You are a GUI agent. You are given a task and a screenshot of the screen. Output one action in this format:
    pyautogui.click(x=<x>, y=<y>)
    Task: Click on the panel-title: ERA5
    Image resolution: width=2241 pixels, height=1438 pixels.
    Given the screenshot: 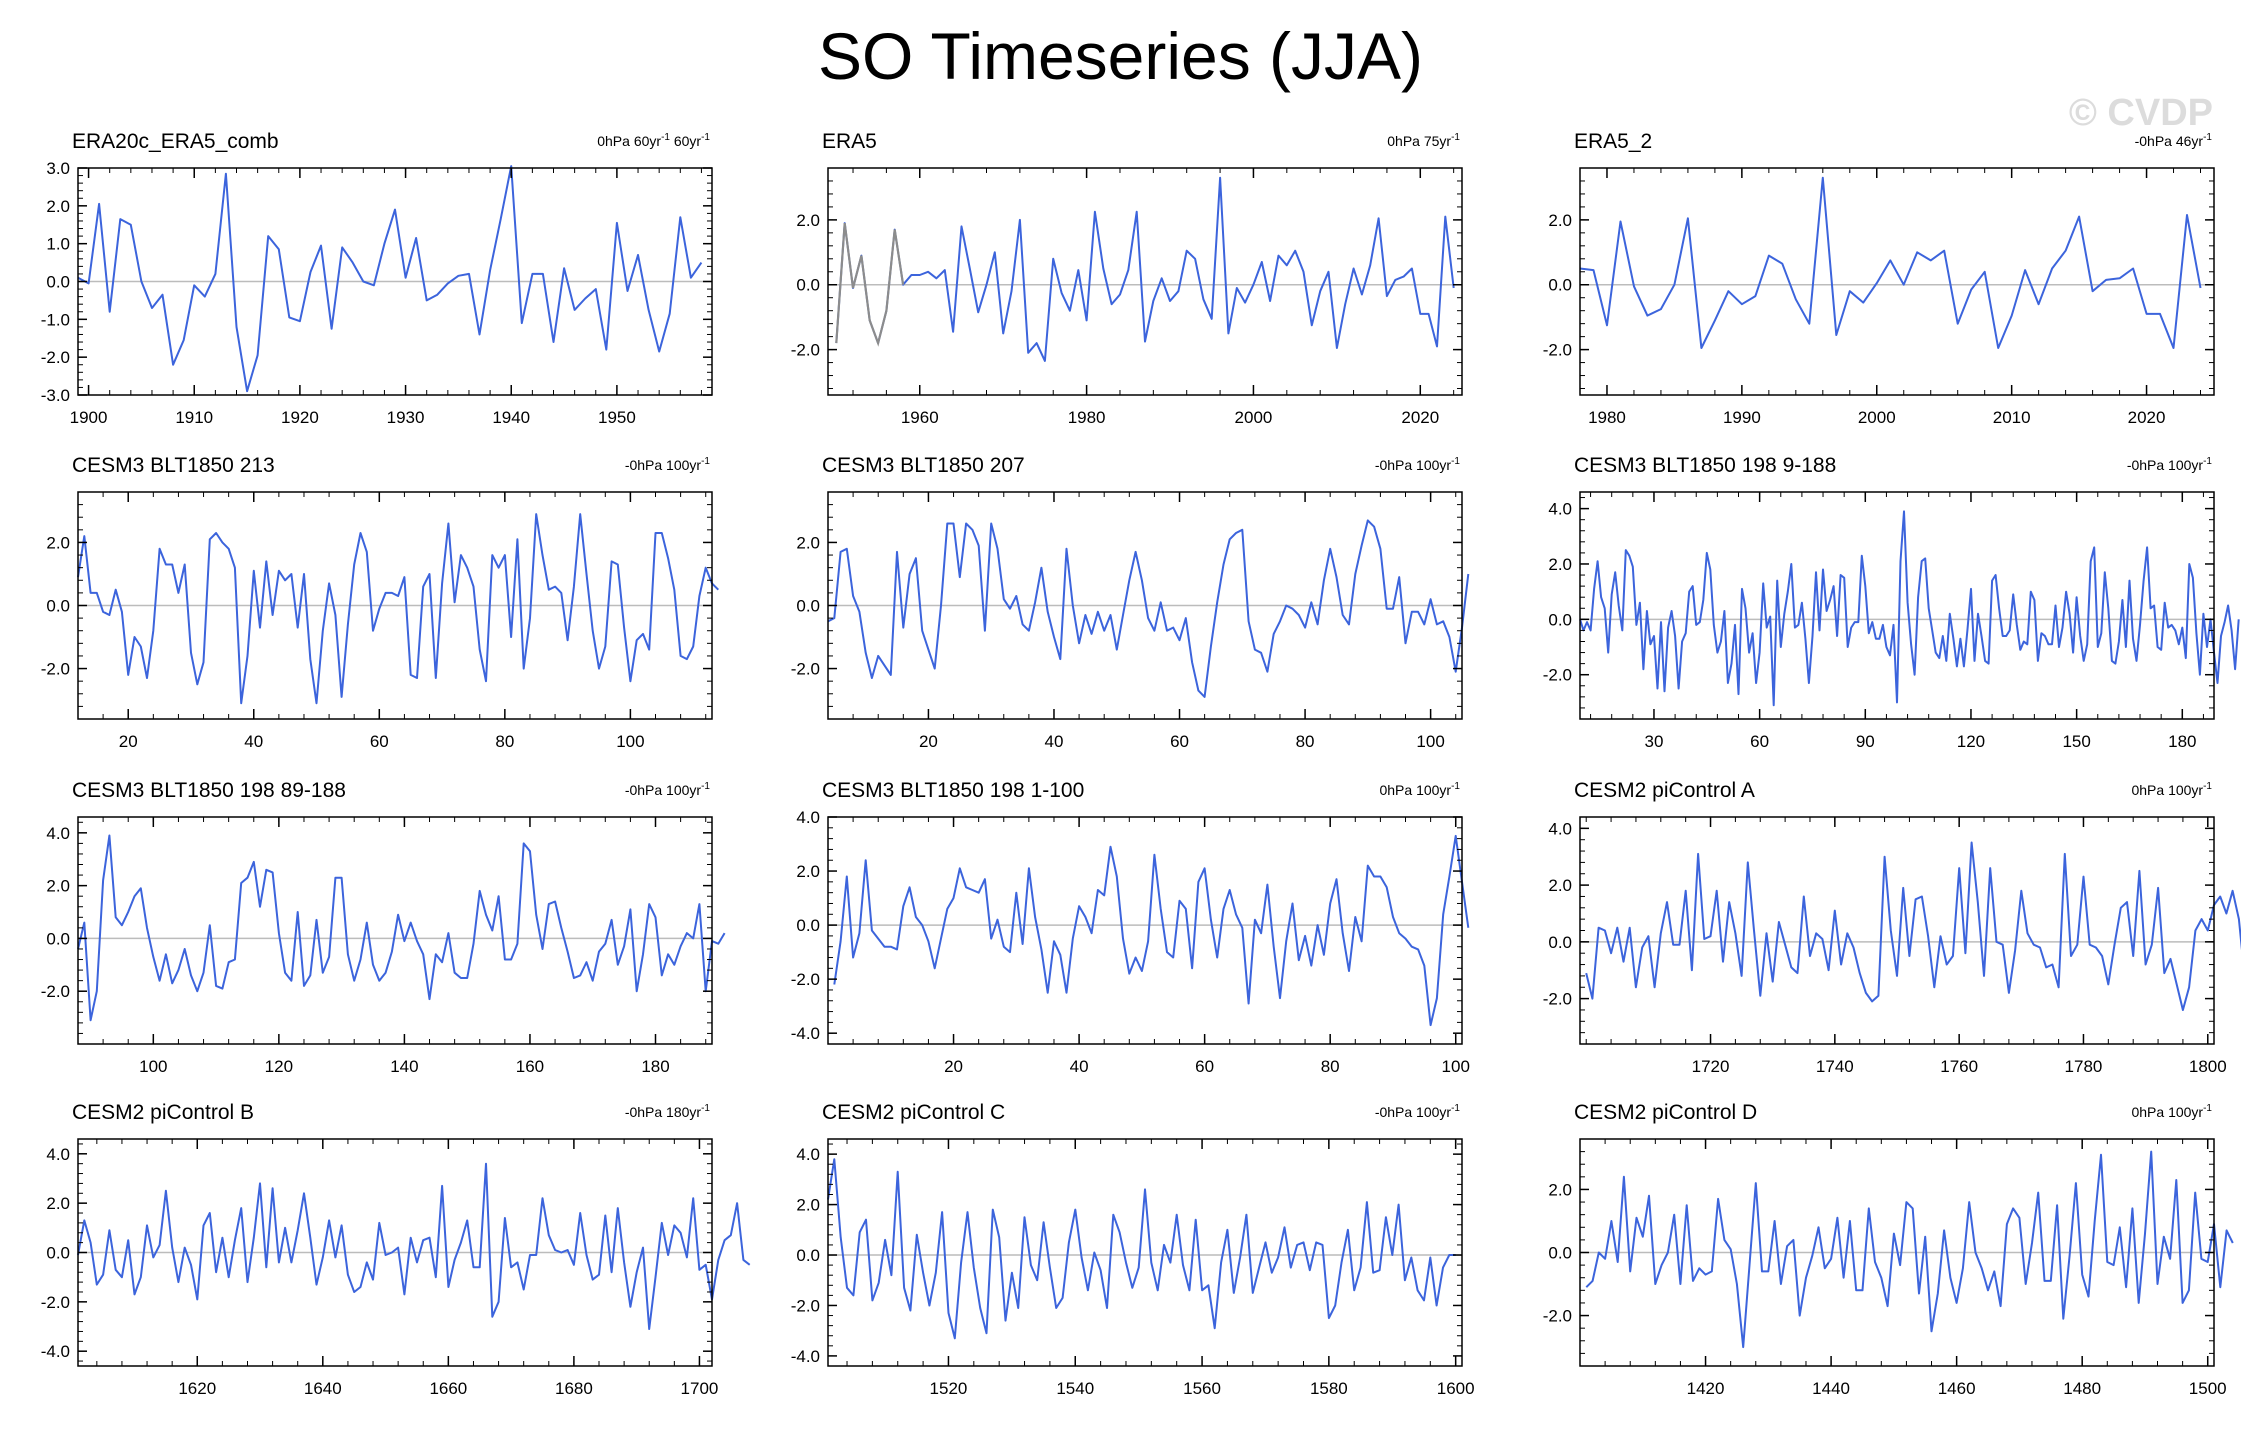 What is the action you would take?
    pyautogui.click(x=849, y=141)
    